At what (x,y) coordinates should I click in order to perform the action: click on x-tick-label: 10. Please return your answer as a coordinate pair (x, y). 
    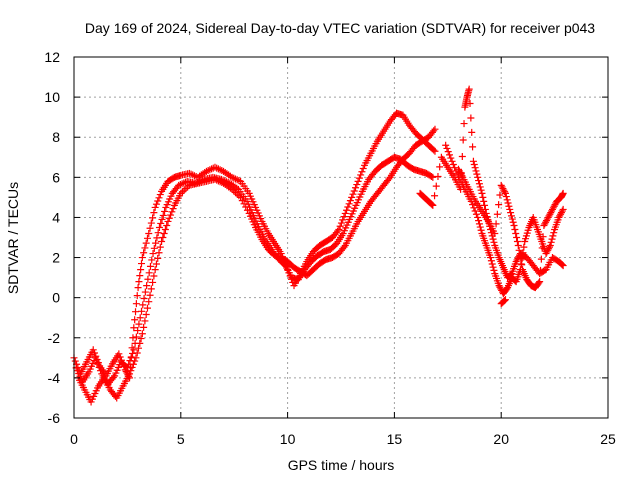
    Looking at the image, I should click on (288, 439).